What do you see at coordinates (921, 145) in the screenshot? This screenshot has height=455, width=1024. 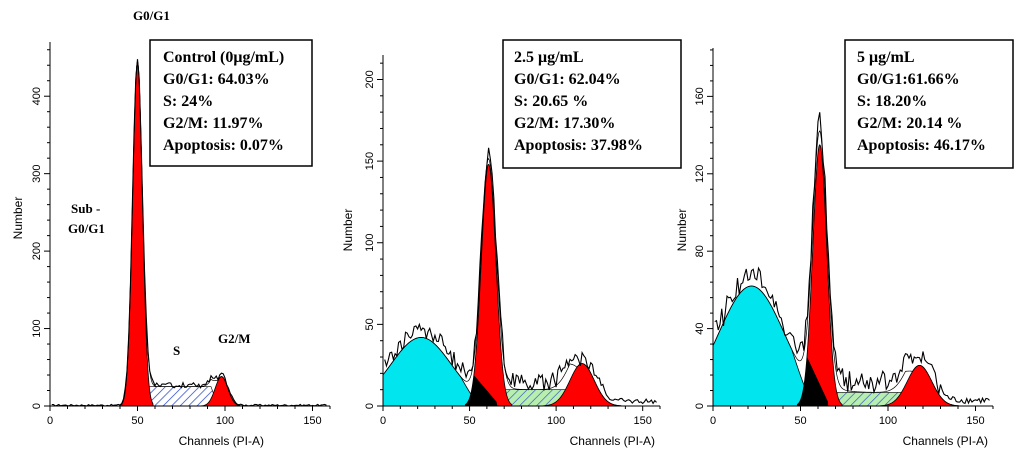 I see `info-box-line: Apoptosis: 46.17%` at bounding box center [921, 145].